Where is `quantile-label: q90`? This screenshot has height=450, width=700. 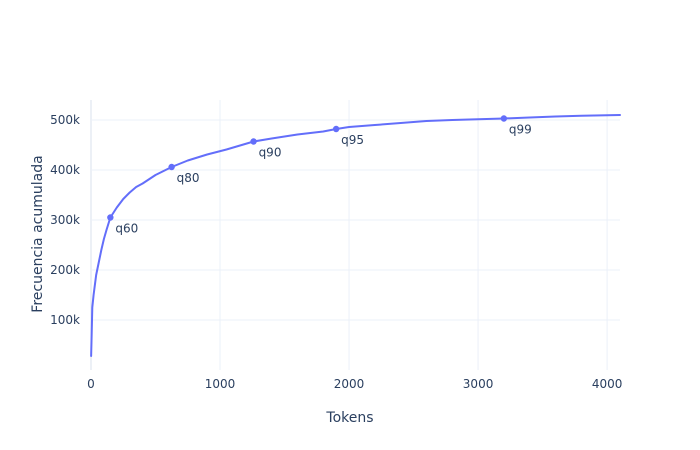
quantile-label: q90 is located at coordinates (270, 153).